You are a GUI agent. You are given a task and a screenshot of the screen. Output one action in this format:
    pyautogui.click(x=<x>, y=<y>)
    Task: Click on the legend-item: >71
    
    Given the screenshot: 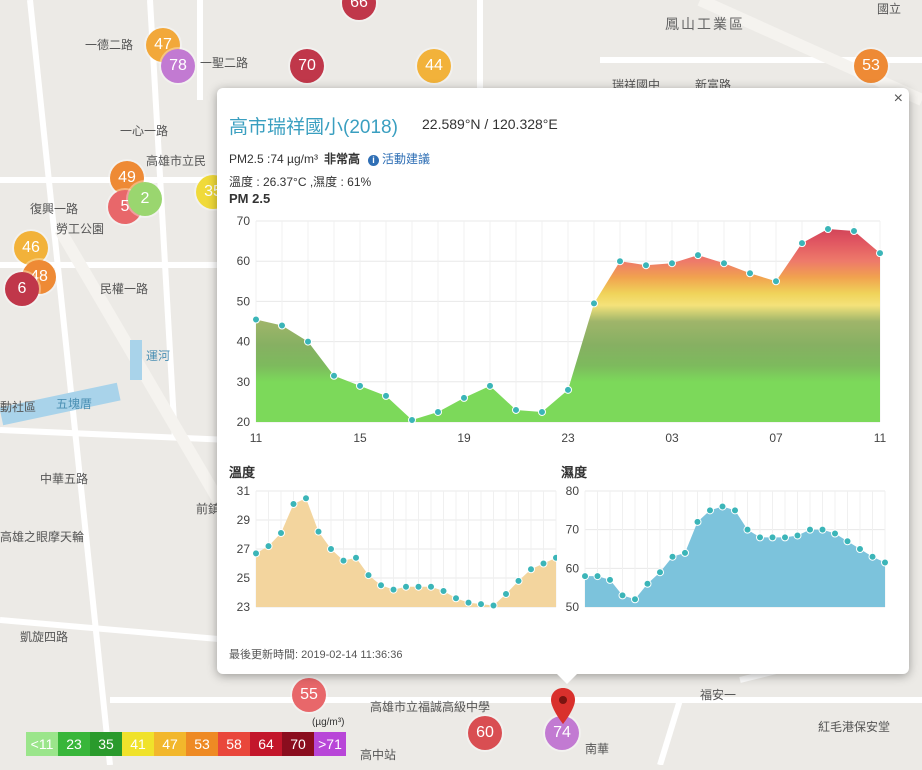 What is the action you would take?
    pyautogui.click(x=330, y=744)
    